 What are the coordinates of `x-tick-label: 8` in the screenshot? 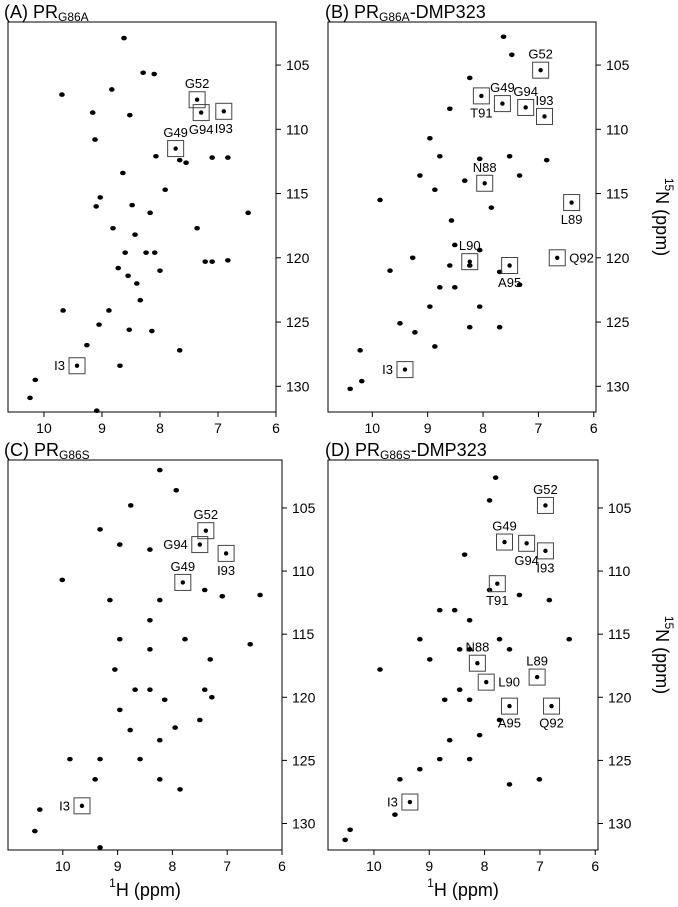 It's located at (483, 428).